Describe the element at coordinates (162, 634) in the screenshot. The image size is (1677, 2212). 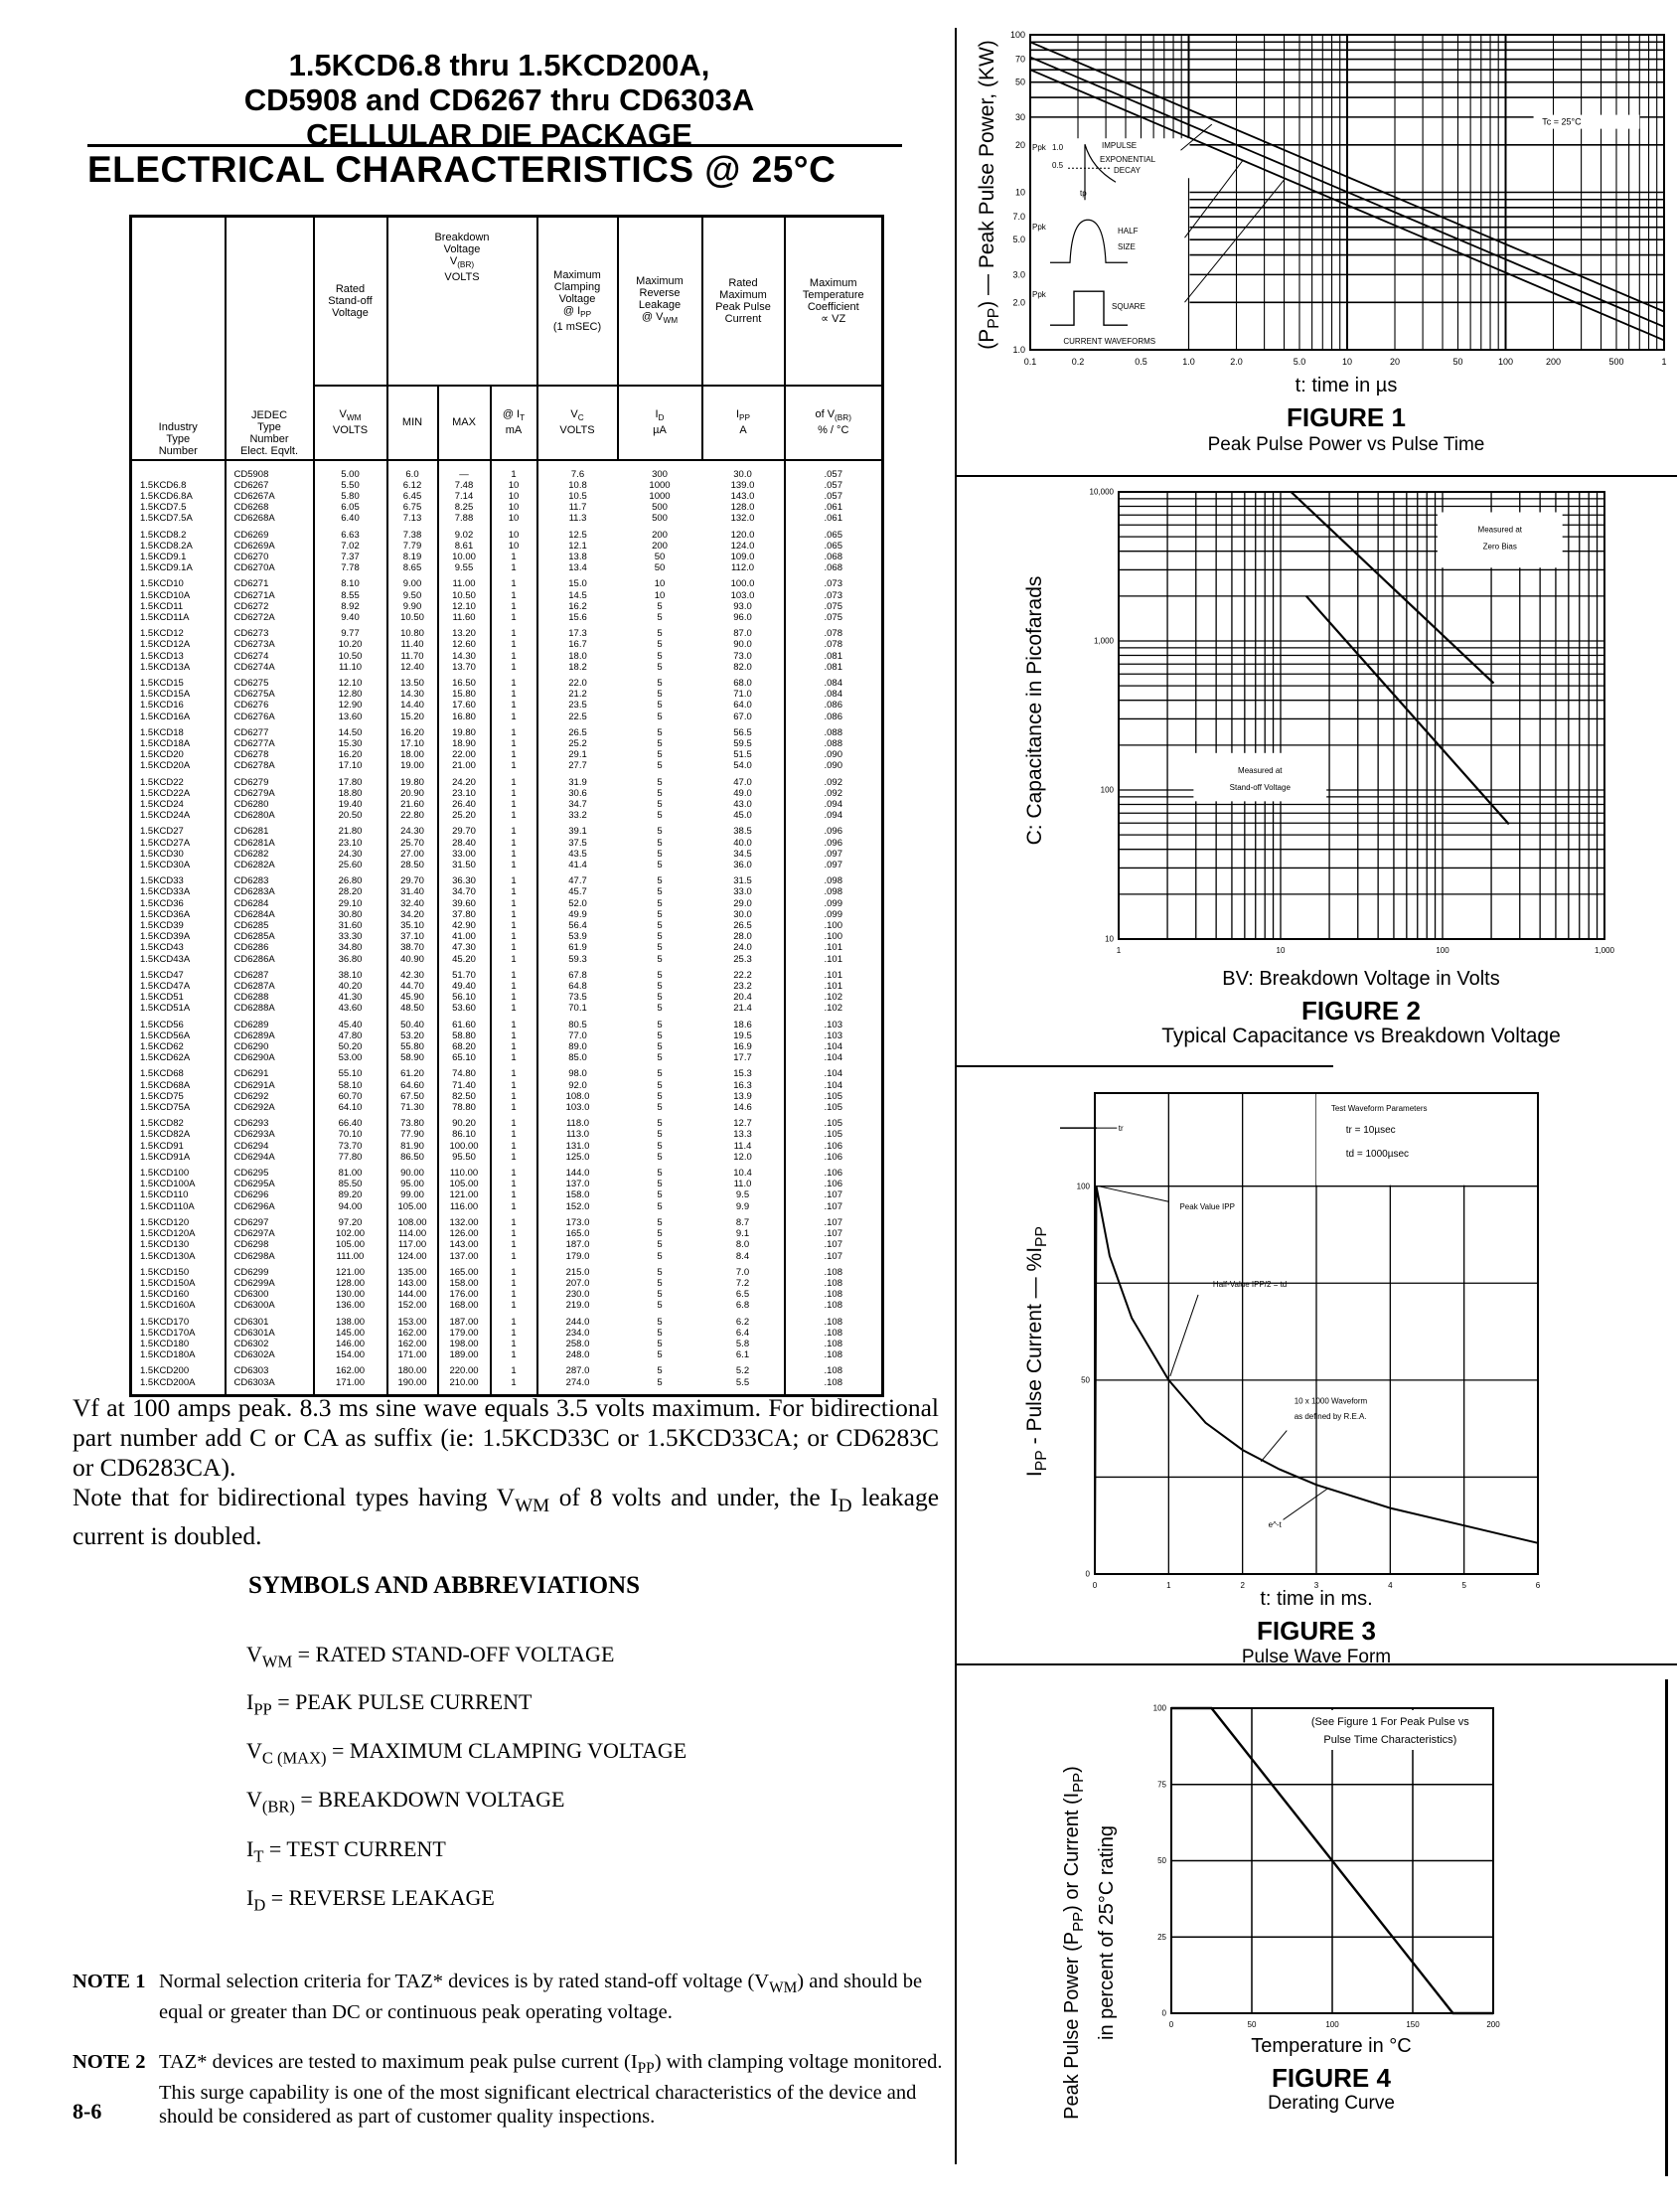
I see `cell-industry-type: 1.5KCD12` at that location.